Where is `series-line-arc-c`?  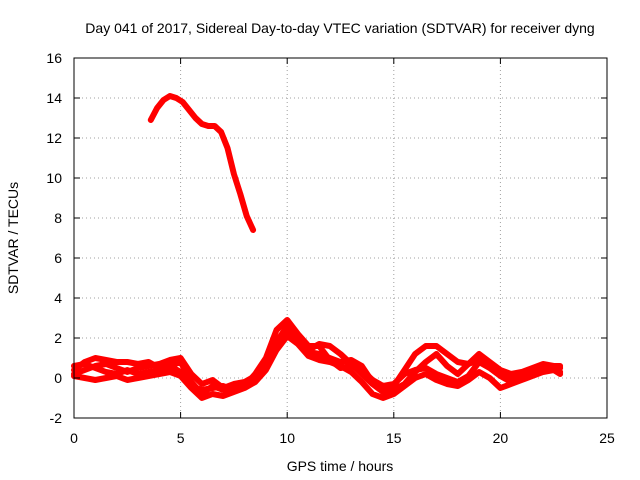
series-line-arc-c is located at coordinates (317, 367).